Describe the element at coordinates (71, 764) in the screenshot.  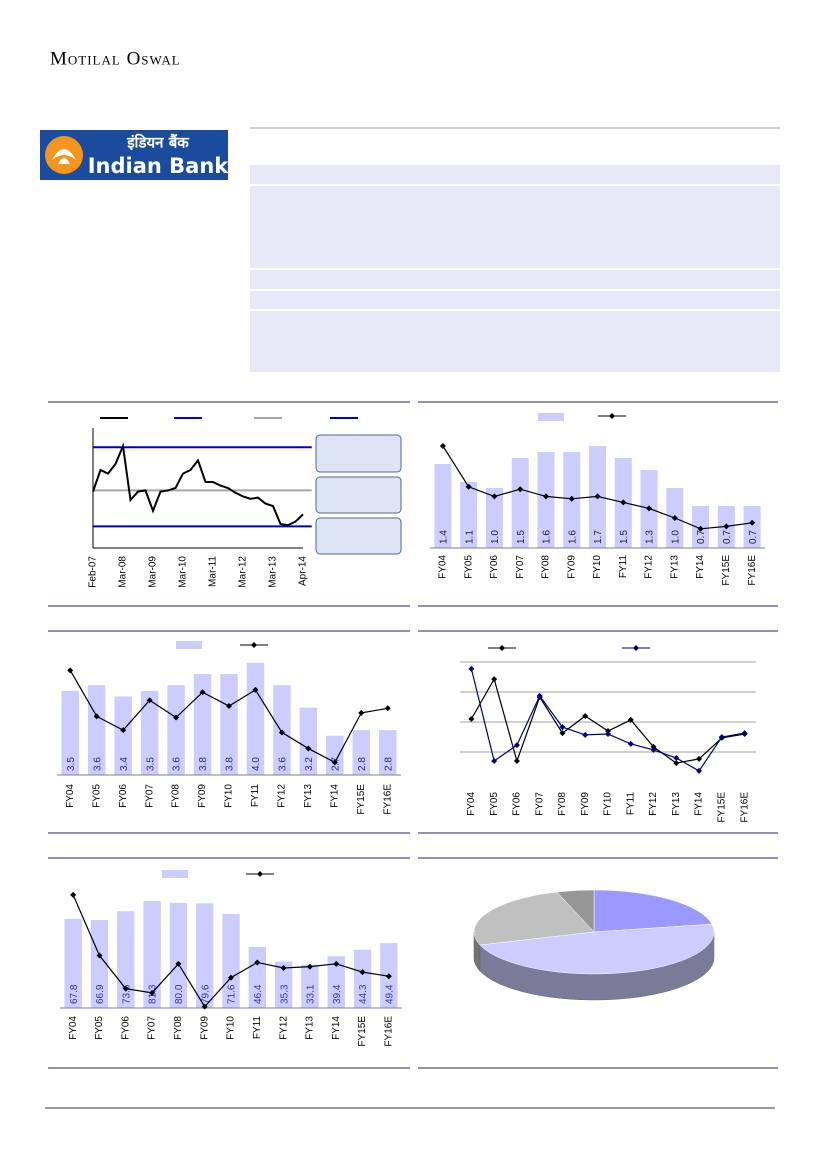
I see `data-label: 3.5` at that location.